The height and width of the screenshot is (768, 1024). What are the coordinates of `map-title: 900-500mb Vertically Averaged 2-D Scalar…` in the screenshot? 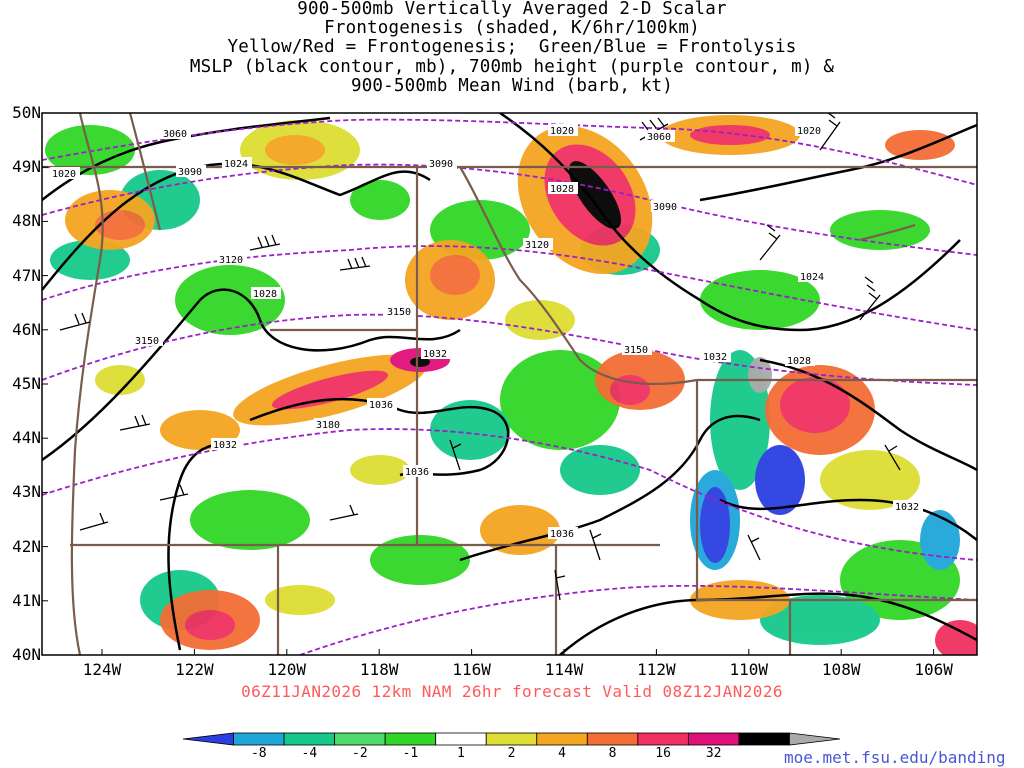 It's located at (512, 48).